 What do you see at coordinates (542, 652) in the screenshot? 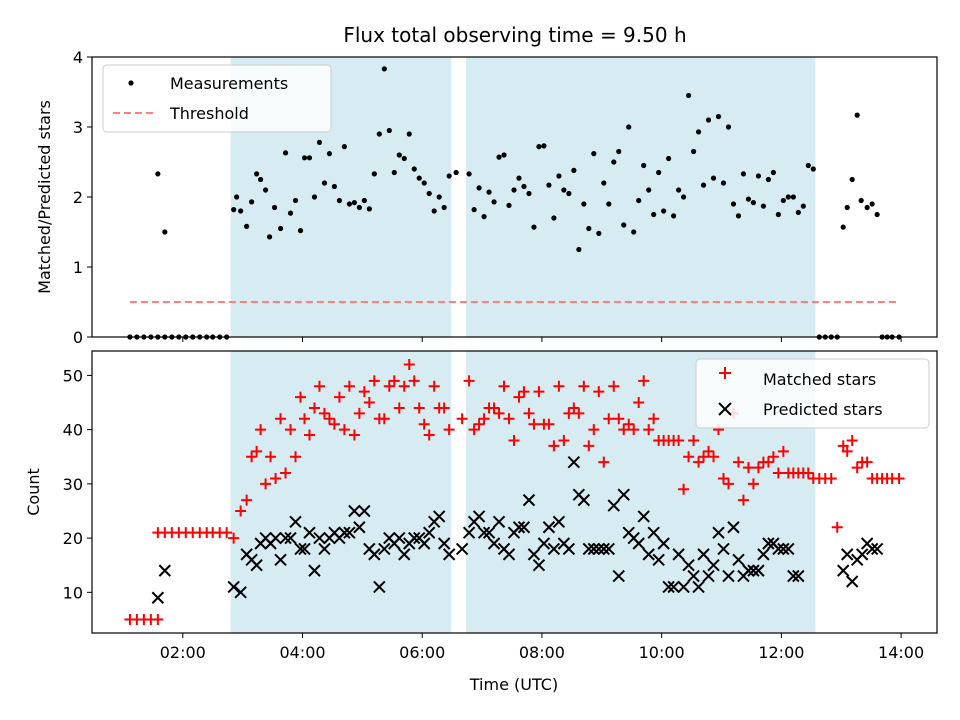
I see `x-tick-label: 08:00` at bounding box center [542, 652].